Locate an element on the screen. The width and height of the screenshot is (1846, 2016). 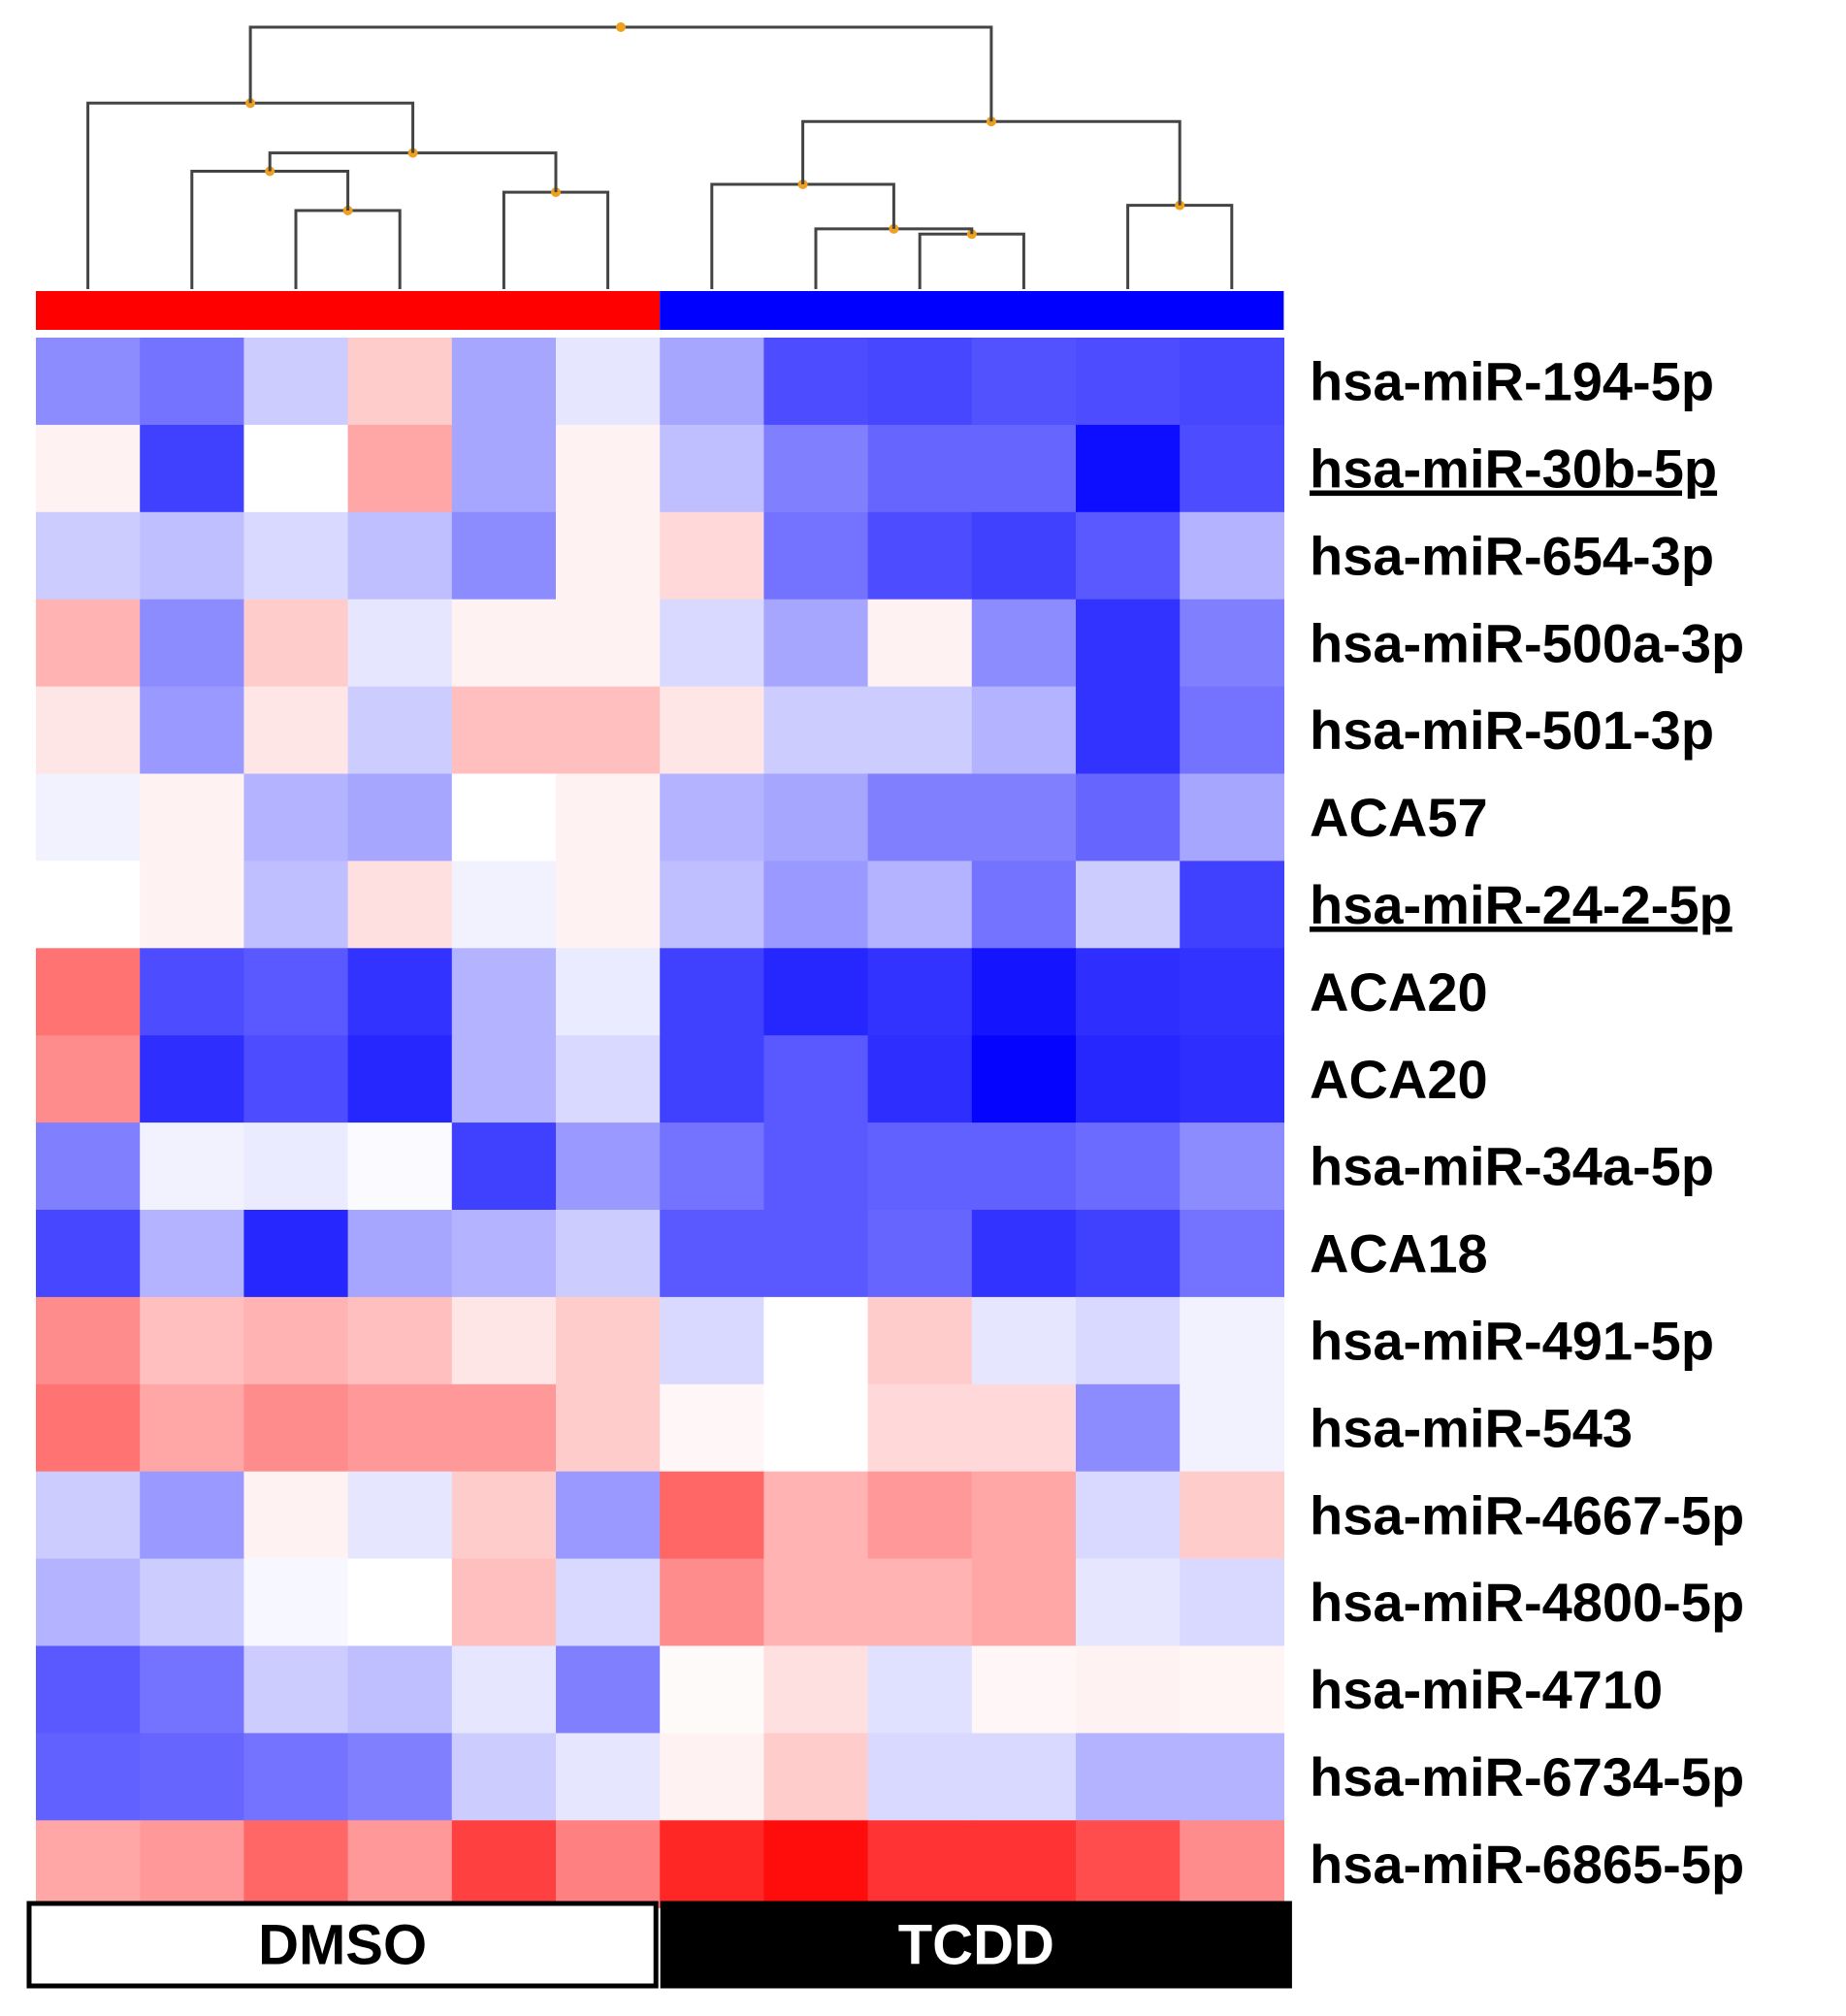
dendrogram-branch-E is located at coordinates (250, 195).